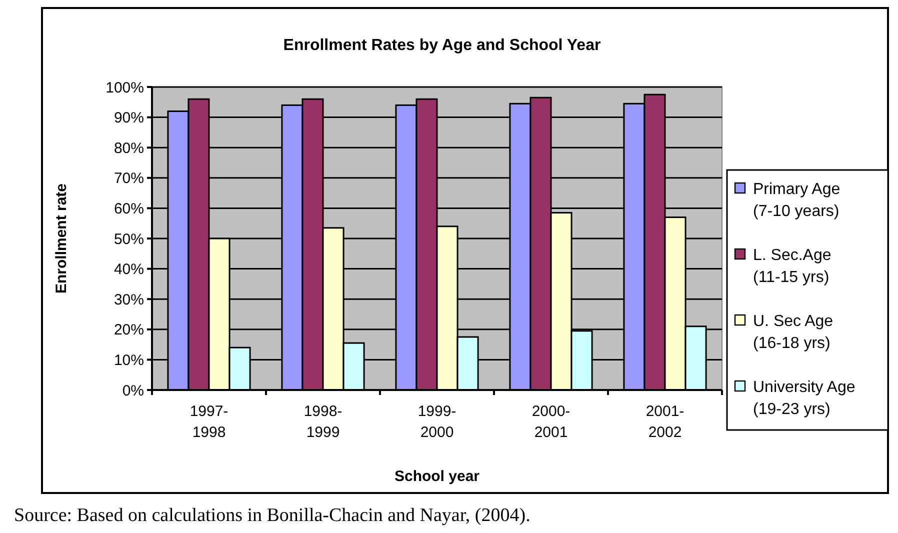  What do you see at coordinates (551, 422) in the screenshot?
I see `x-tick-label: 2000- 2001` at bounding box center [551, 422].